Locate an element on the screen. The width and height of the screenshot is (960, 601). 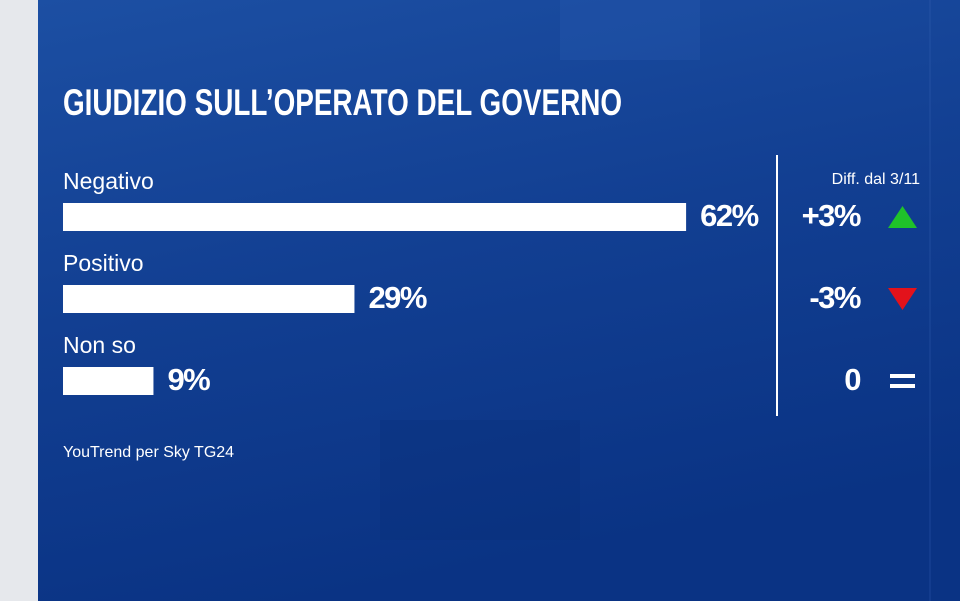
source: YouTrend per Sky TG24 is located at coordinates (148, 452).